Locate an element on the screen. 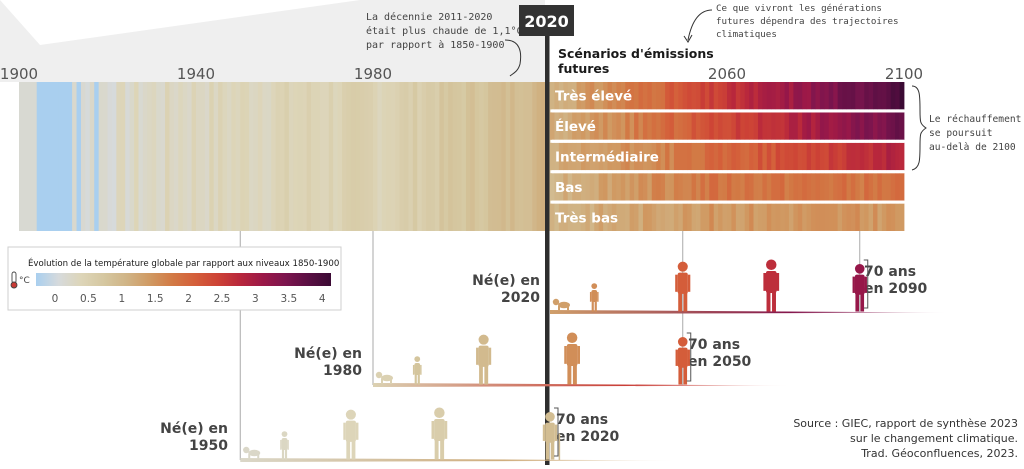 The image size is (1024, 469). stripe-2000 is located at coordinates (464, 156).